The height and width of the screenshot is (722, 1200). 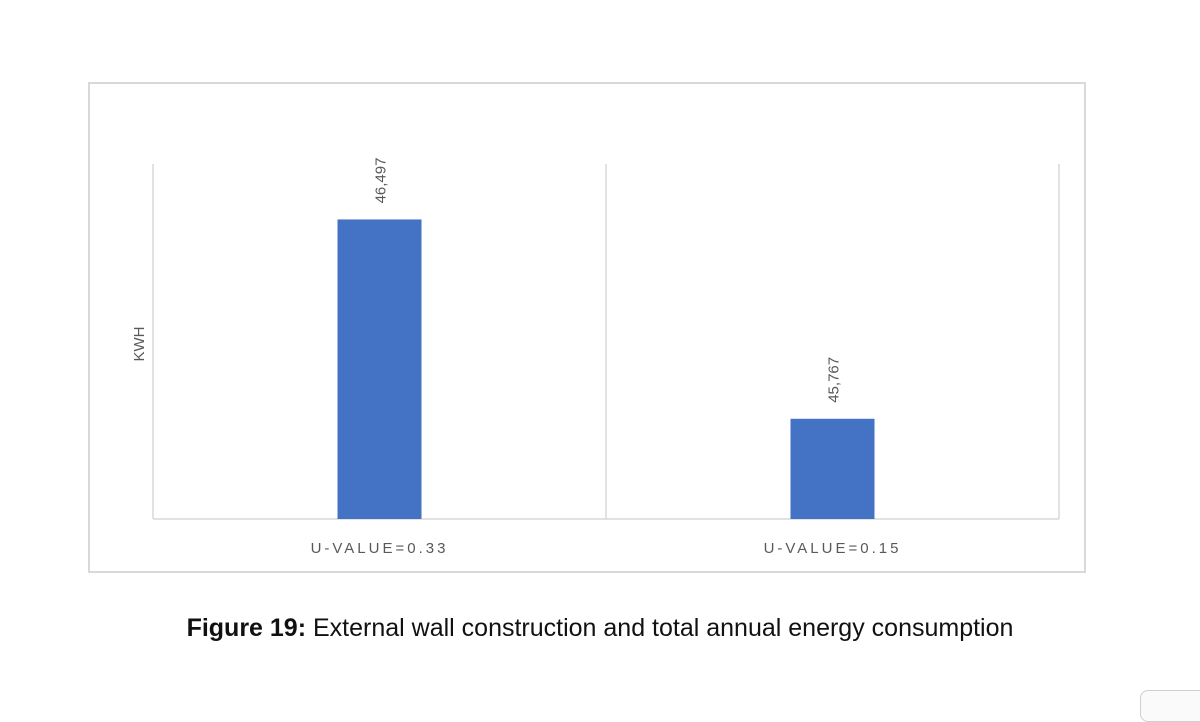 I want to click on x-tick-label-u-value-0-33: U-VALUE=0.33, so click(x=380, y=548).